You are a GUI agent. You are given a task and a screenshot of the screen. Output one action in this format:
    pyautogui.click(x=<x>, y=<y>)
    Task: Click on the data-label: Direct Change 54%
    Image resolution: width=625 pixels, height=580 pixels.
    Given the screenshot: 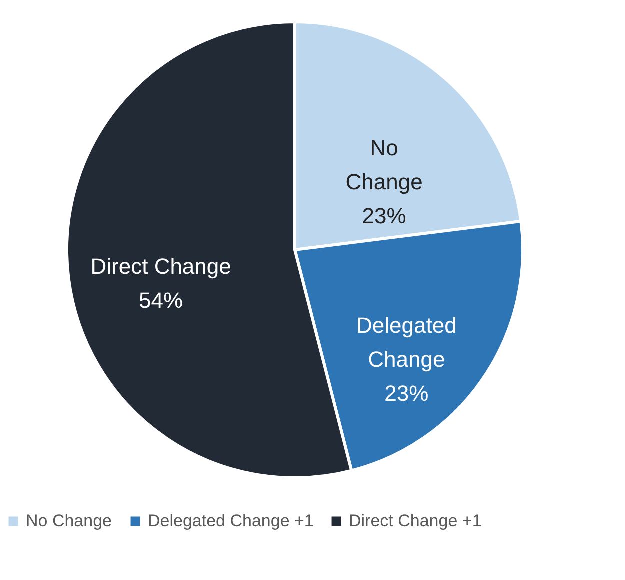 What is the action you would take?
    pyautogui.click(x=161, y=283)
    